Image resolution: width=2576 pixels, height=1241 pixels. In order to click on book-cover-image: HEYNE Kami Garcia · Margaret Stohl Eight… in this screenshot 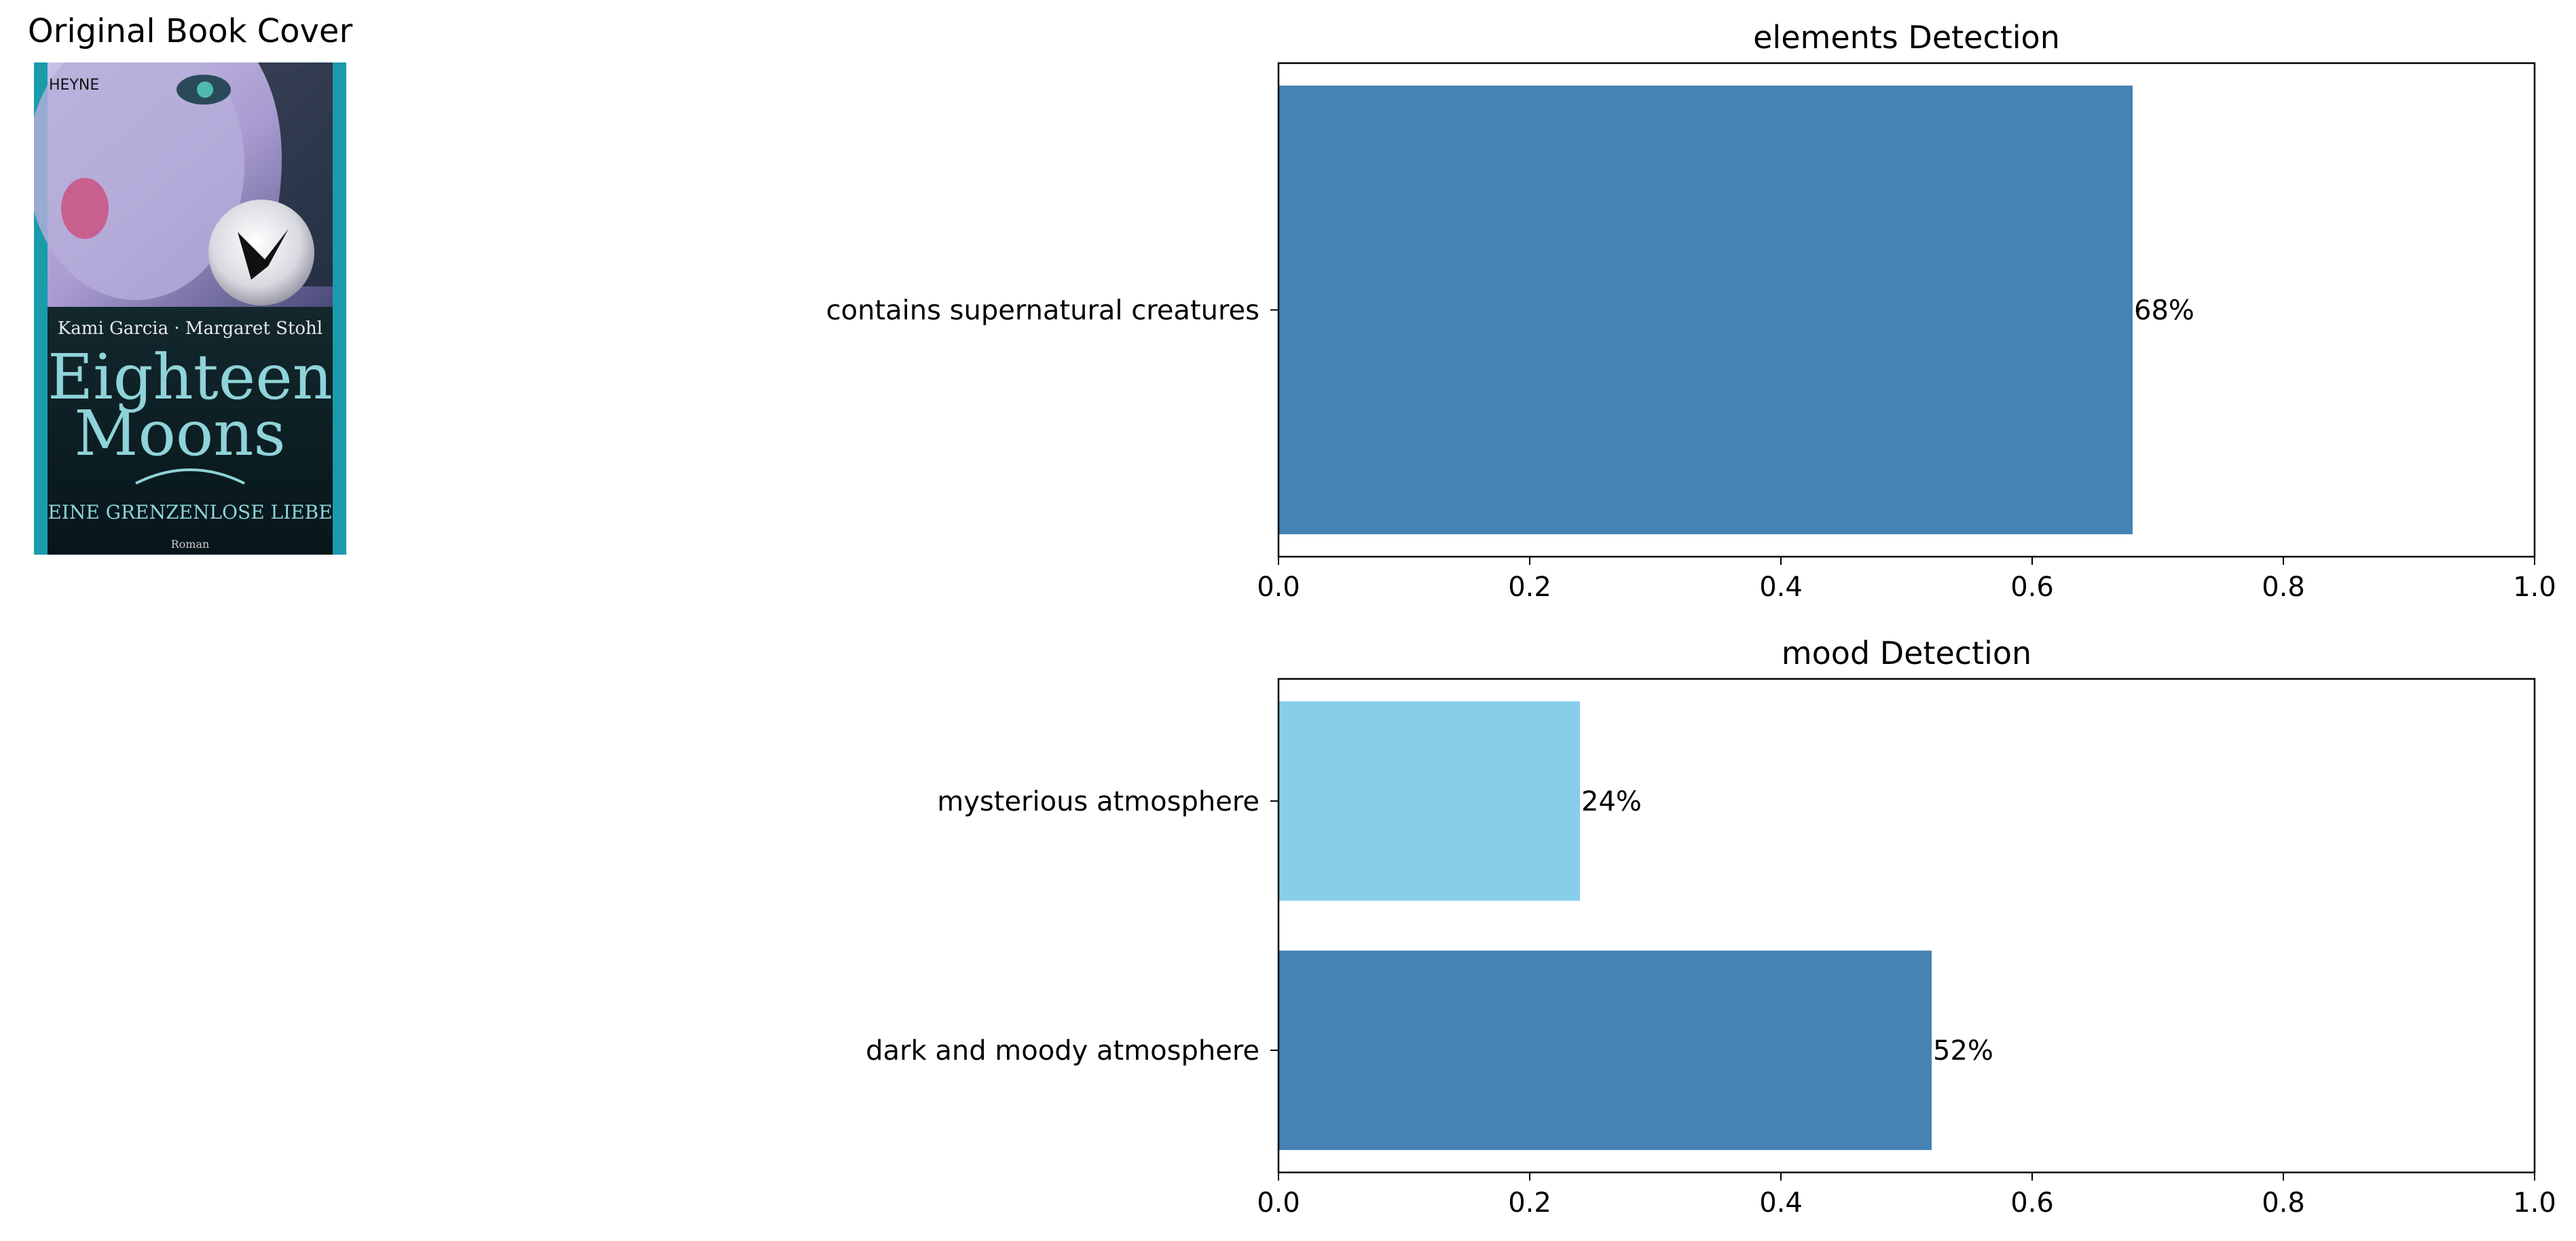, I will do `click(190, 308)`.